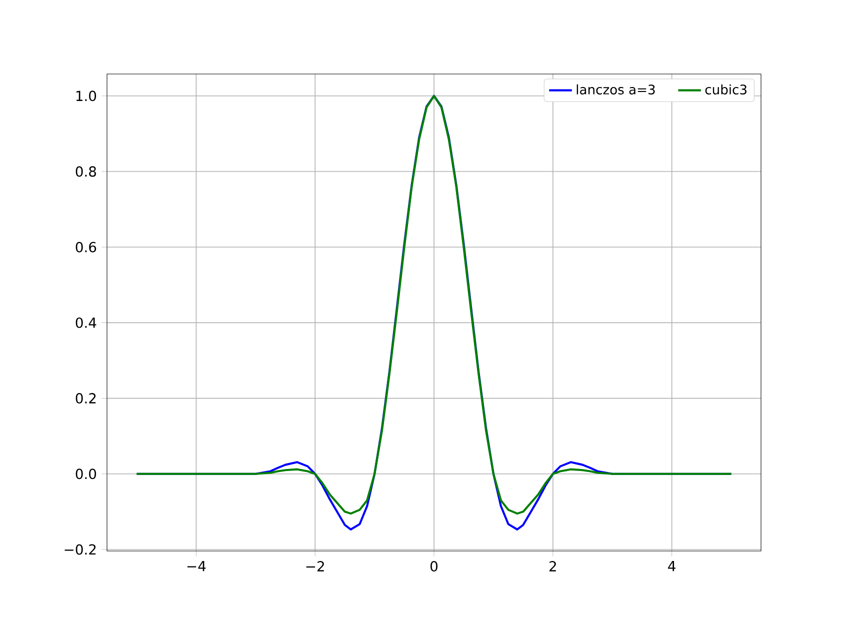 The image size is (846, 620). What do you see at coordinates (86, 247) in the screenshot?
I see `y-tick-label: 0.6` at bounding box center [86, 247].